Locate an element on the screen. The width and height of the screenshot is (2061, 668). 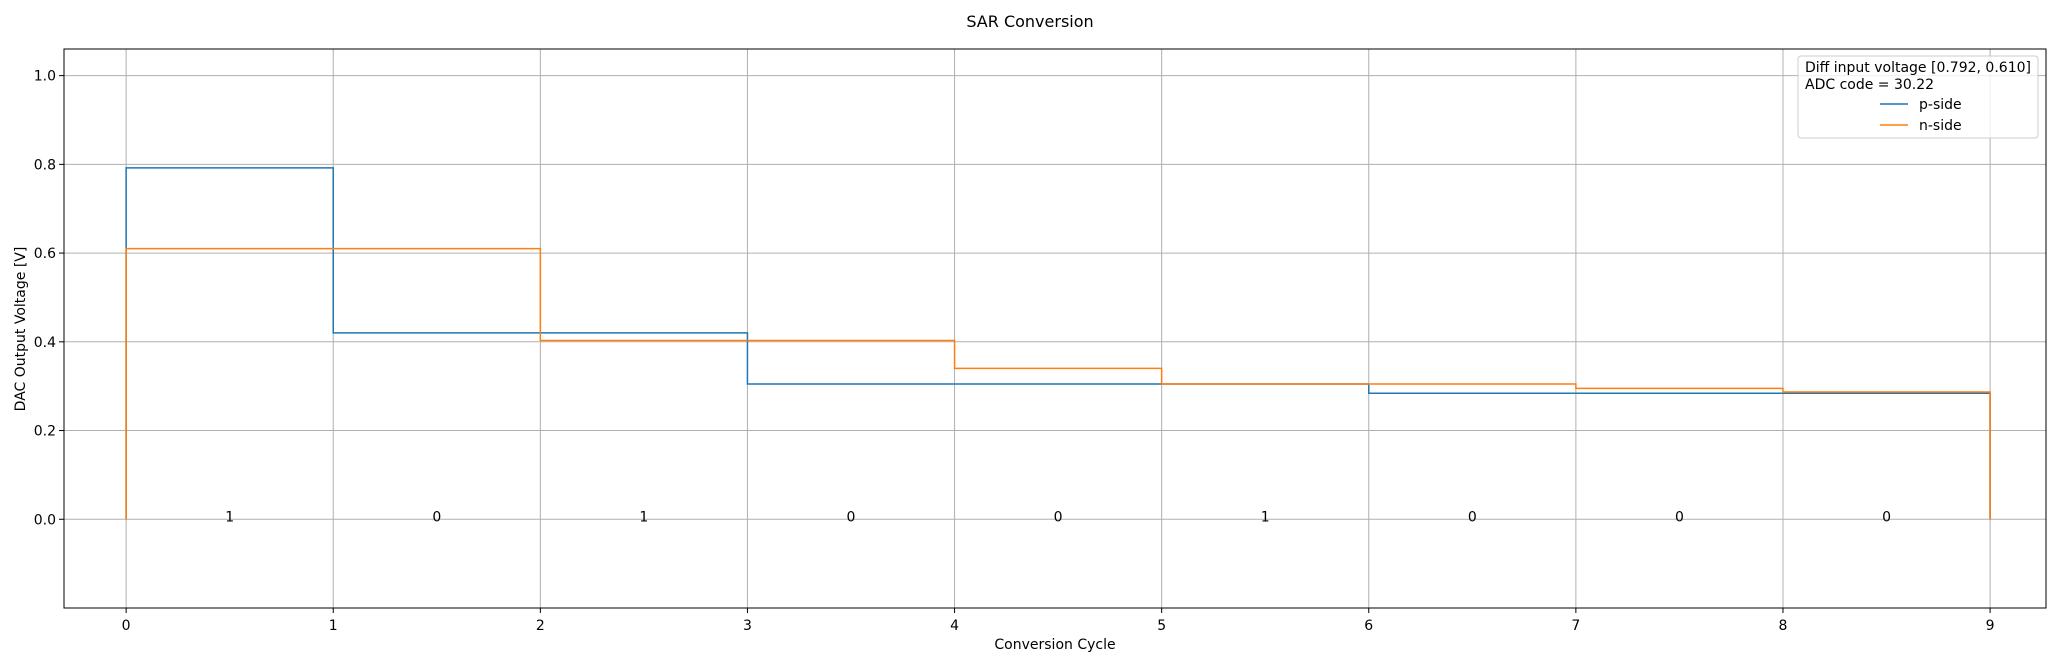
bit-labels: 1 0 1 0 0 1 0 0 0 is located at coordinates (1058, 517).